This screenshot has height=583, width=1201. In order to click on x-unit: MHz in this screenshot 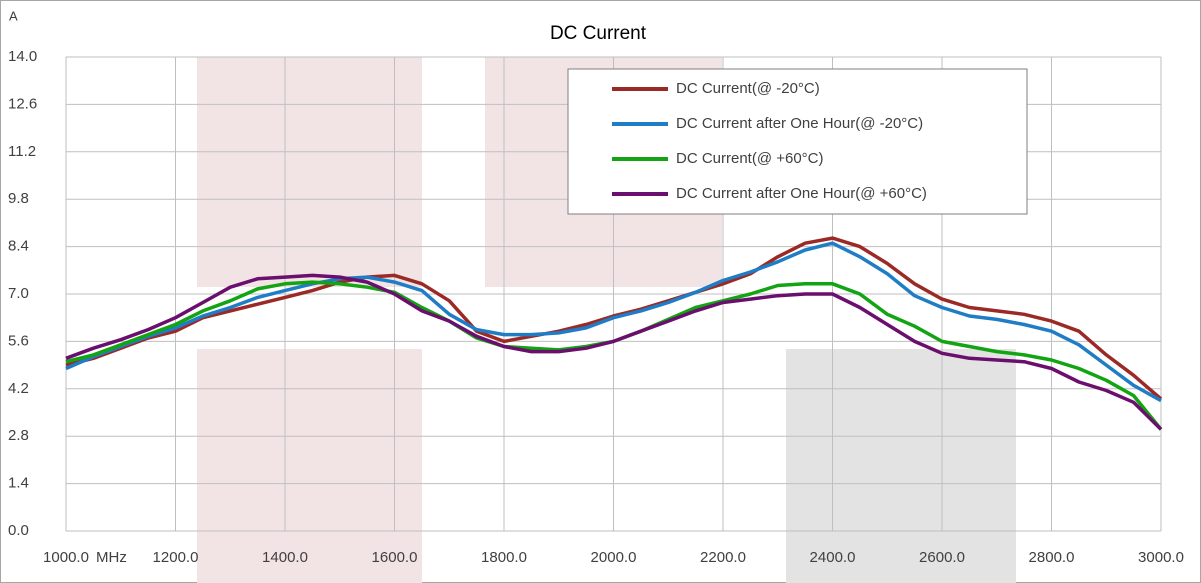, I will do `click(111, 557)`.